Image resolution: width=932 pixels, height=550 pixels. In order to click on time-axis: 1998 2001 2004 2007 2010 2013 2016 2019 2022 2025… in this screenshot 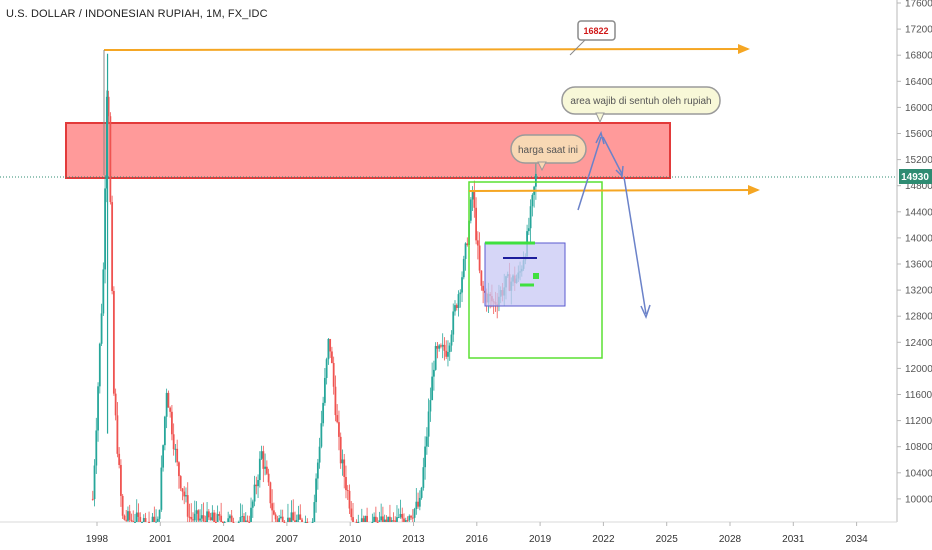, I will do `click(477, 533)`.